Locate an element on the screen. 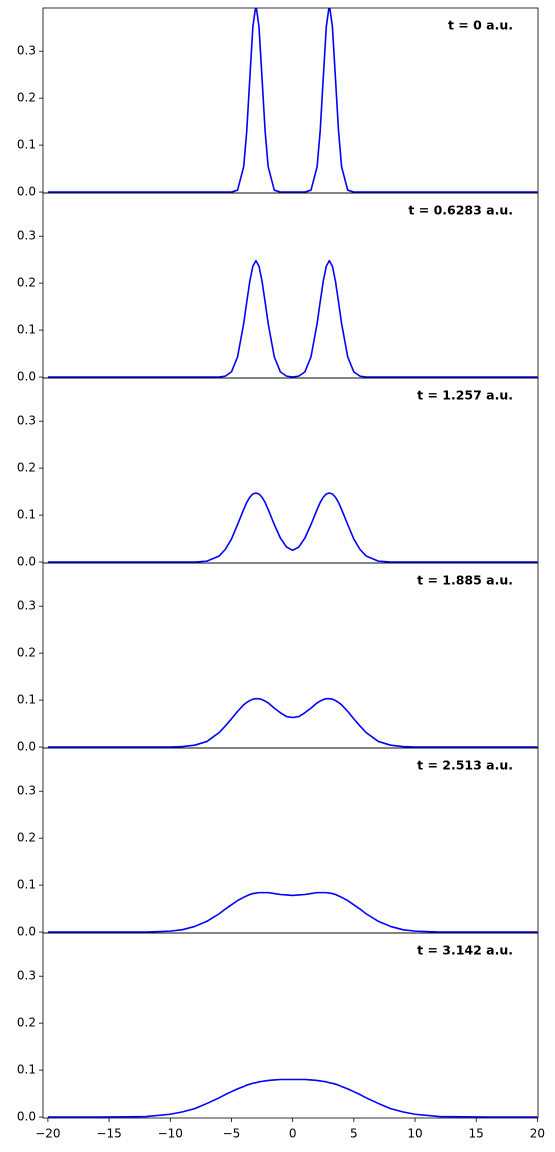 This screenshot has width=555, height=1152. annotation: t = 0.6283 a.u. is located at coordinates (460, 210).